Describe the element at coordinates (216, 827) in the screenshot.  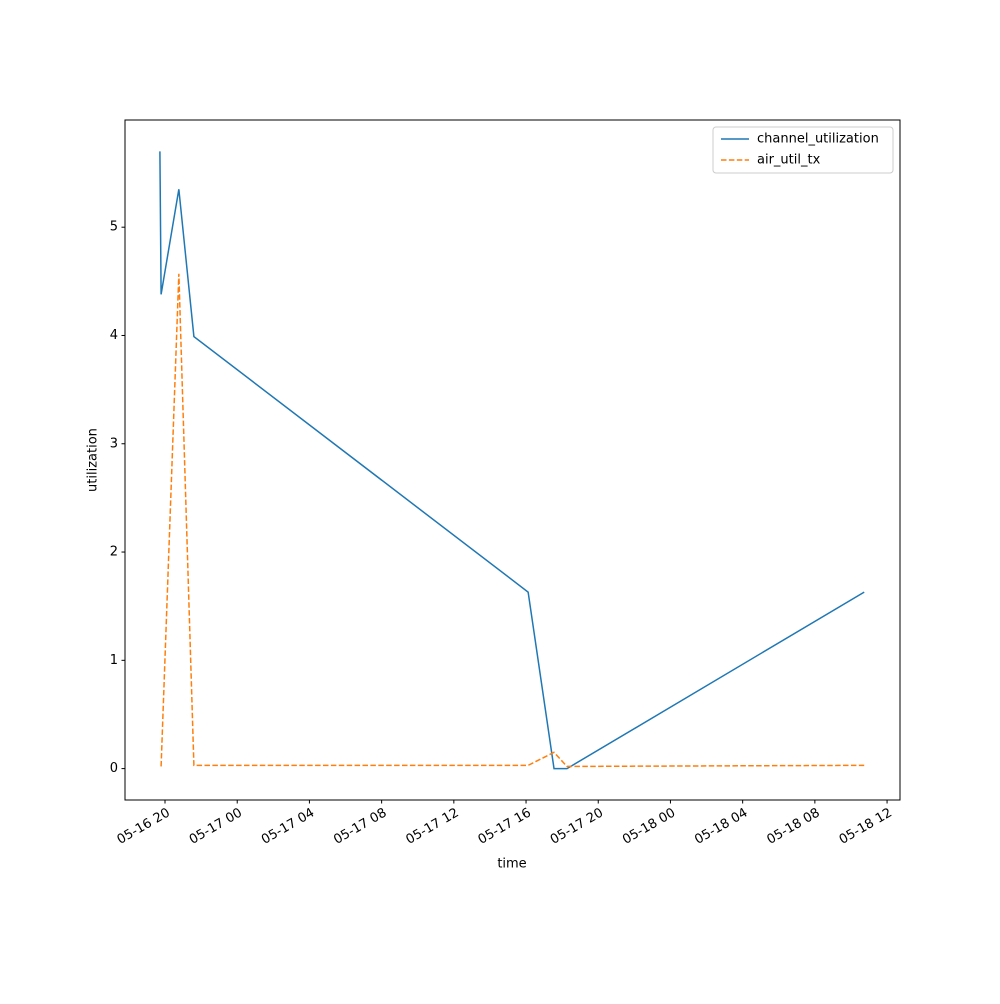
I see `x-tick-label: 05-17 00` at that location.